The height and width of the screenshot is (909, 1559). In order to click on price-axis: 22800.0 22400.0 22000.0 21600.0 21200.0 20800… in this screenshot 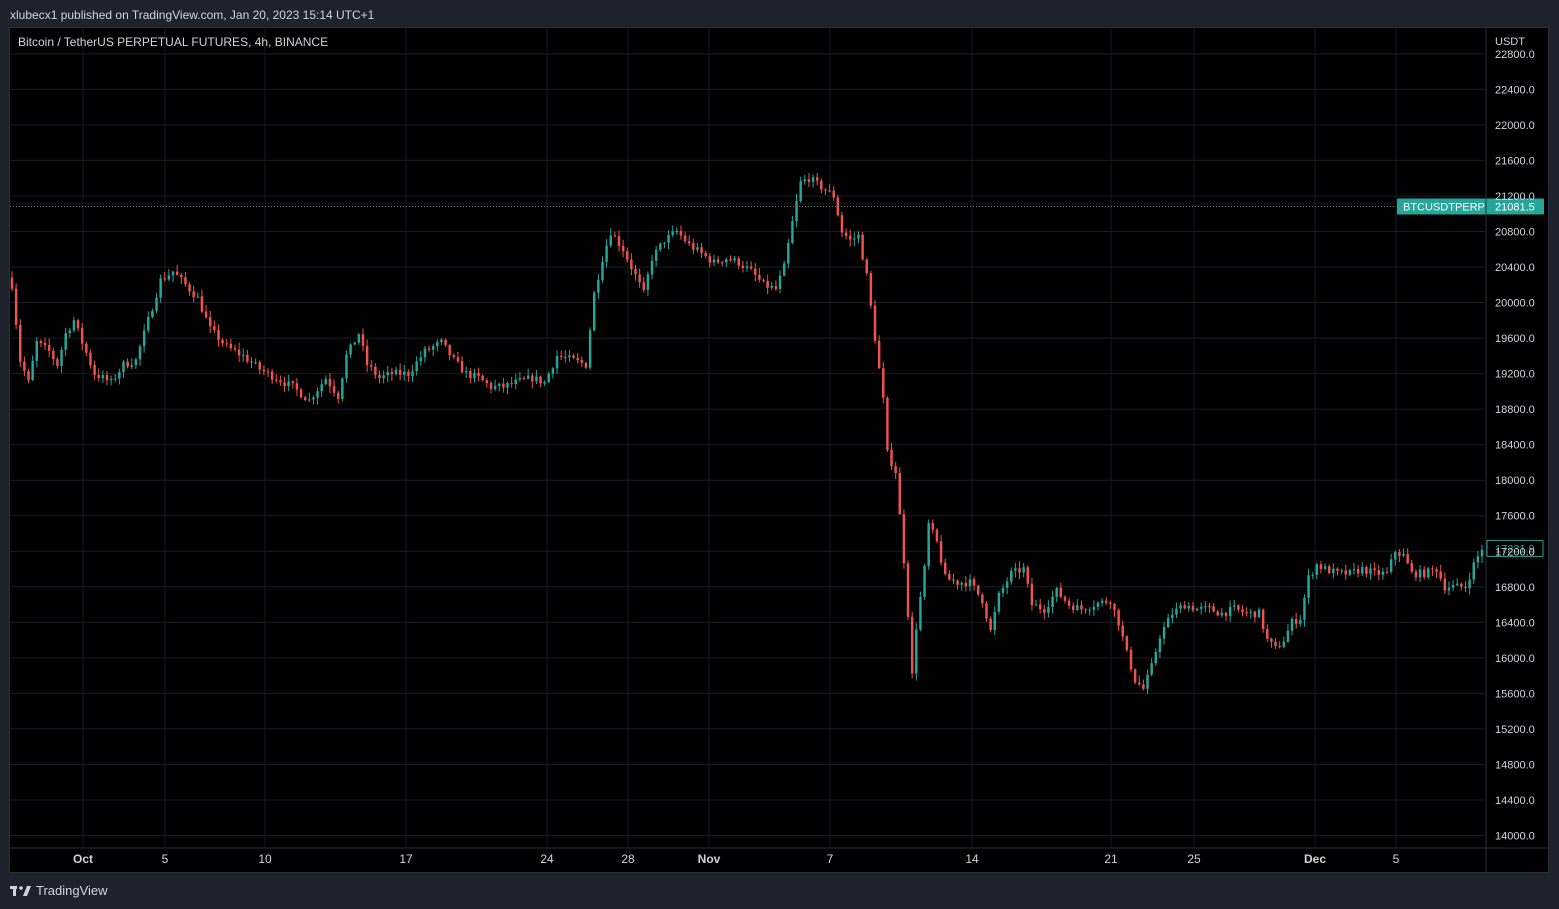, I will do `click(1516, 450)`.